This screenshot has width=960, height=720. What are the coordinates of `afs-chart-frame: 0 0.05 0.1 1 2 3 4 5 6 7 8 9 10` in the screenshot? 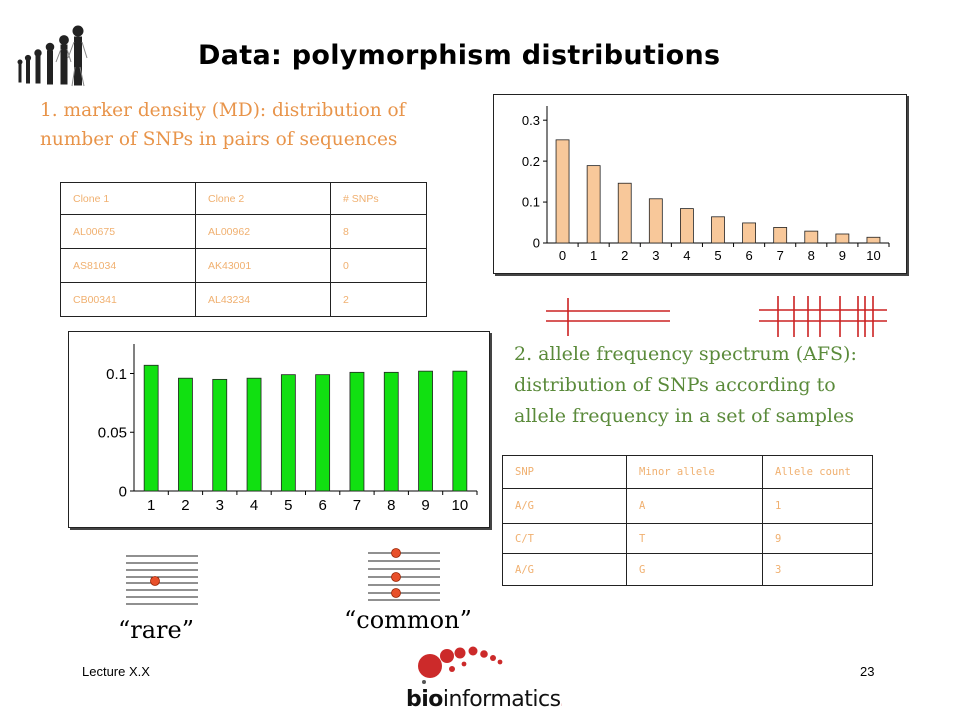 It's located at (279, 429).